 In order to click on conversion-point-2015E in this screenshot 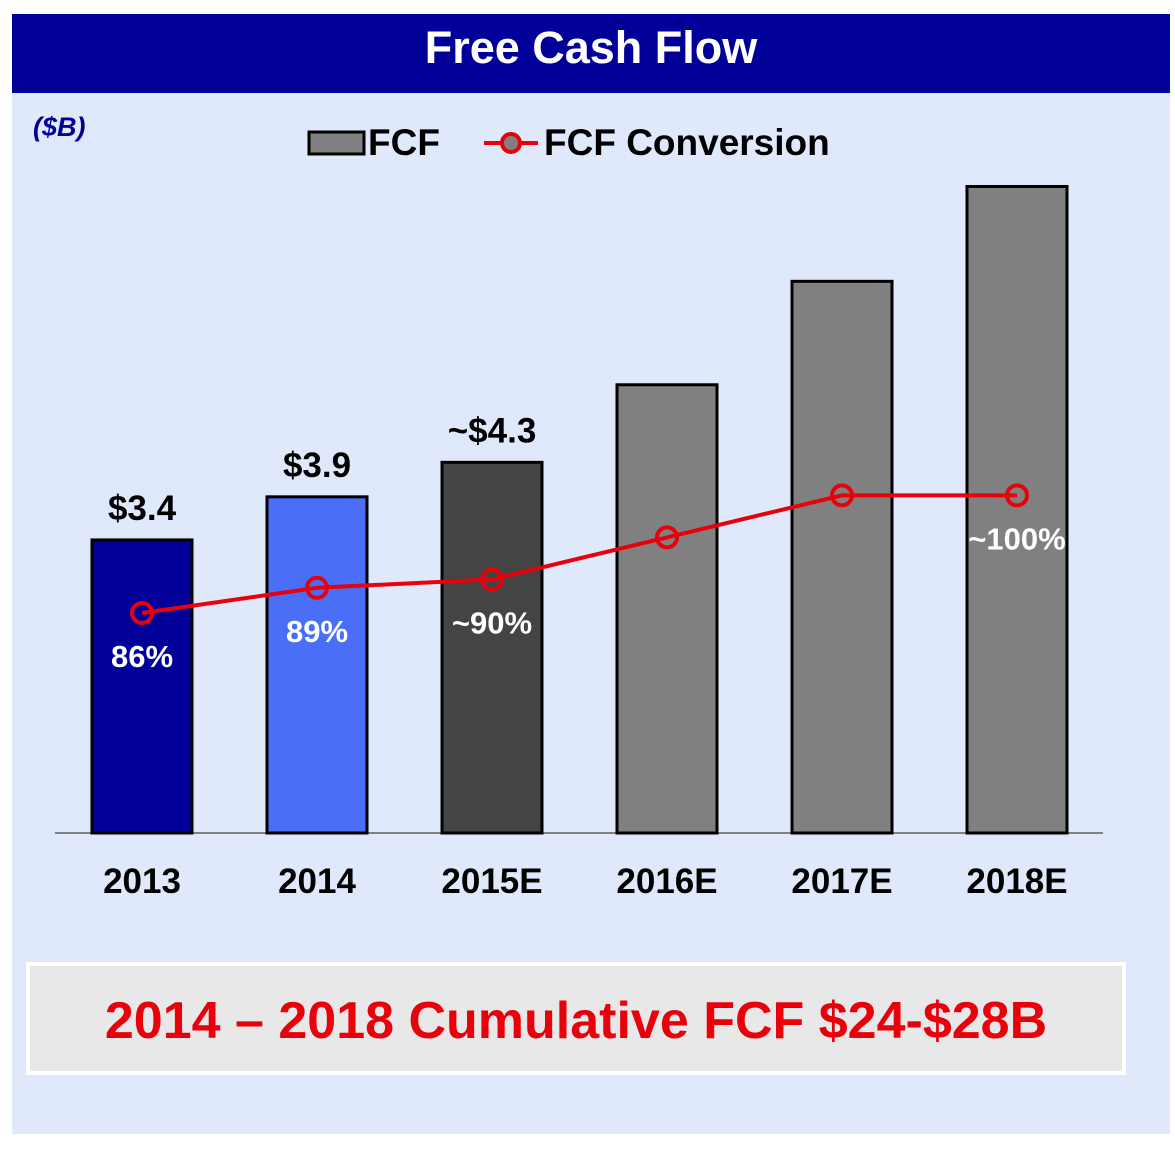, I will do `click(492, 579)`.